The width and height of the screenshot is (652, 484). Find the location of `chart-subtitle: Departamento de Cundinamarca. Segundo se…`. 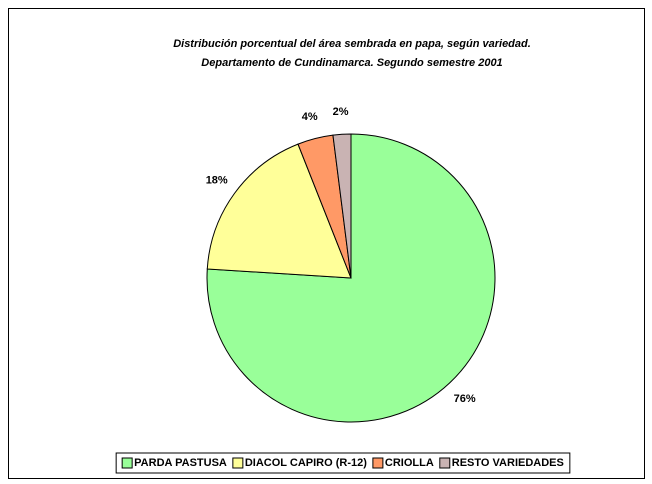

chart-subtitle: Departamento de Cundinamarca. Segundo se… is located at coordinates (351, 63).